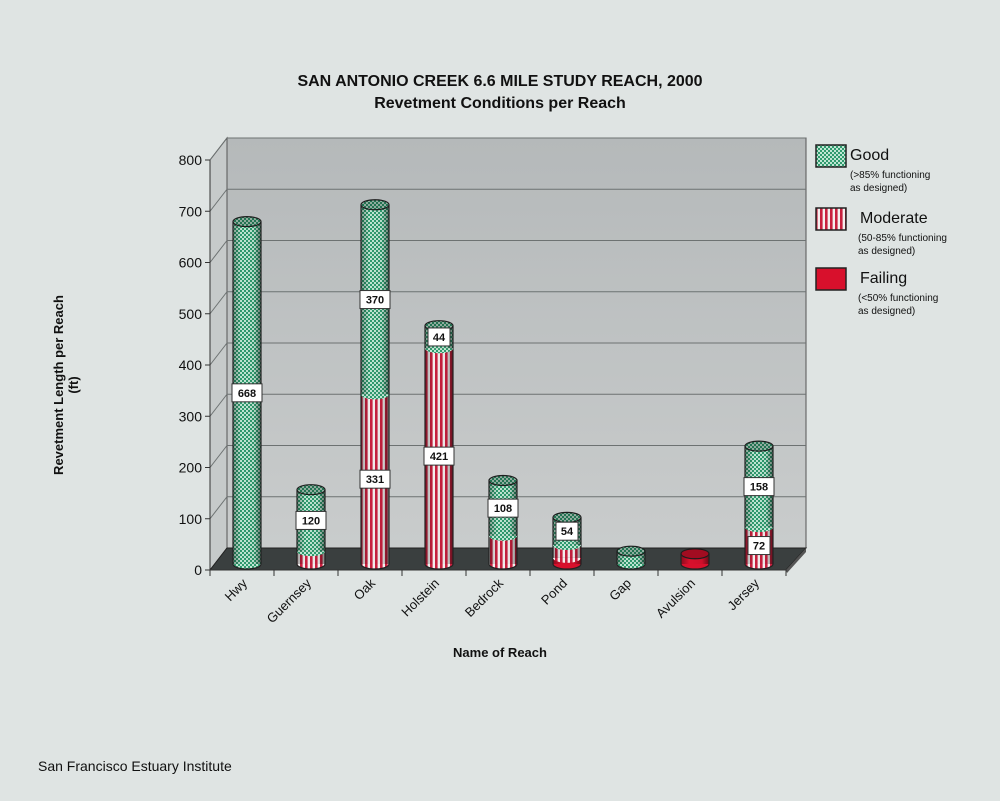  Describe the element at coordinates (191, 416) in the screenshot. I see `y-tick-label: 300` at that location.